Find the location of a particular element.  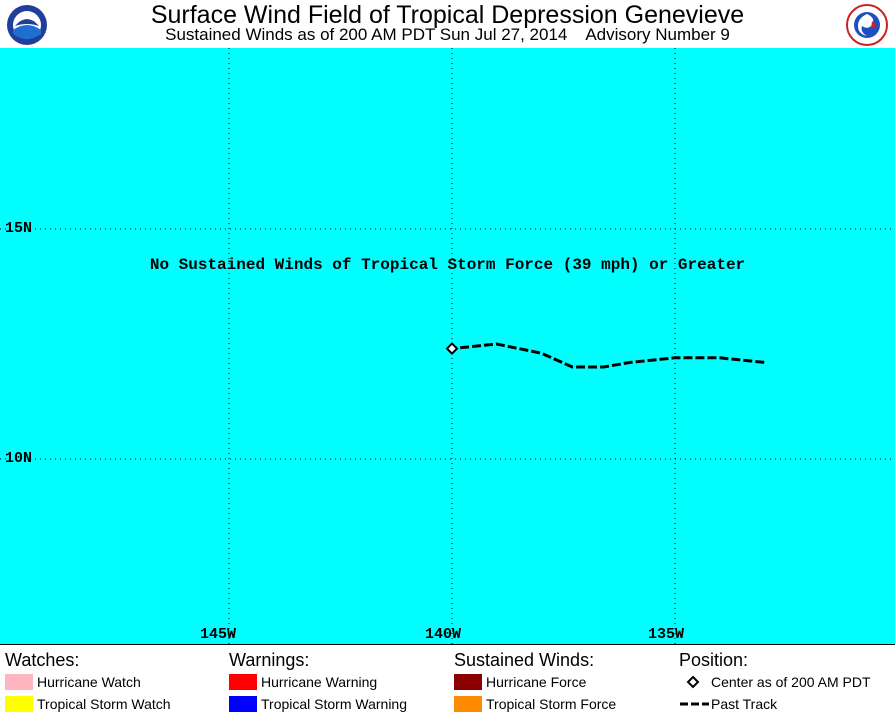

hurricane-watch-swatch is located at coordinates (19, 682).